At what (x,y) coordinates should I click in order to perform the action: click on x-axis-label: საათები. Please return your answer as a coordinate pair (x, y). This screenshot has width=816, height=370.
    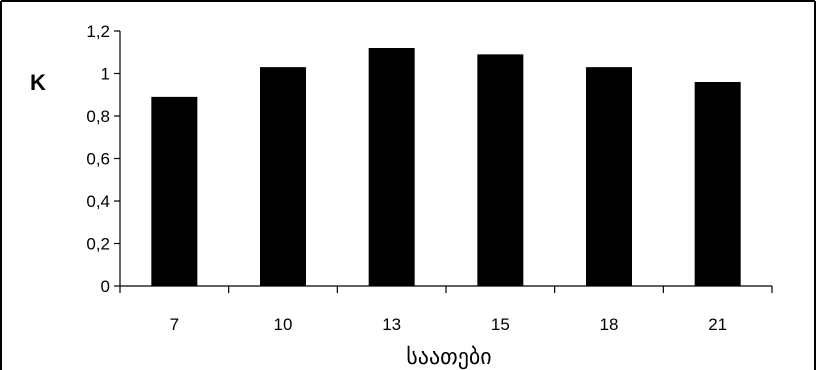
    Looking at the image, I should click on (448, 357).